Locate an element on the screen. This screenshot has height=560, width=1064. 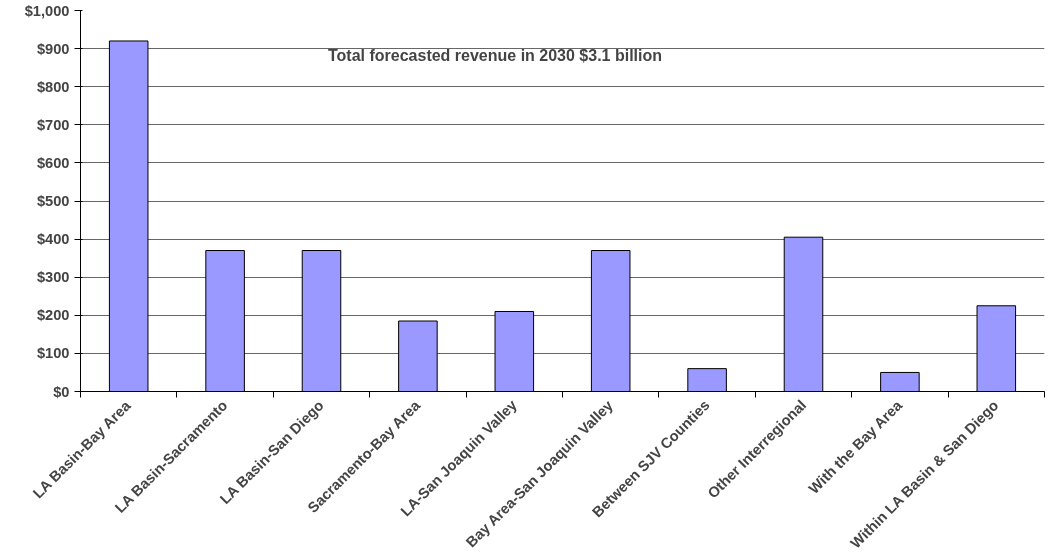
y-tick-label: $400 is located at coordinates (53, 239).